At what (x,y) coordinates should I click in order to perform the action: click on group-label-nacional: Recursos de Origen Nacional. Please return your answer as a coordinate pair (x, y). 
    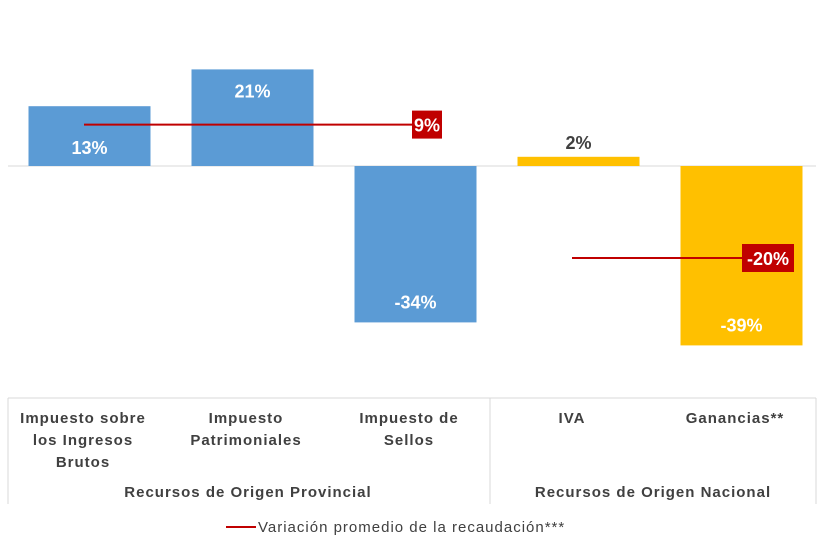
    Looking at the image, I should click on (653, 492).